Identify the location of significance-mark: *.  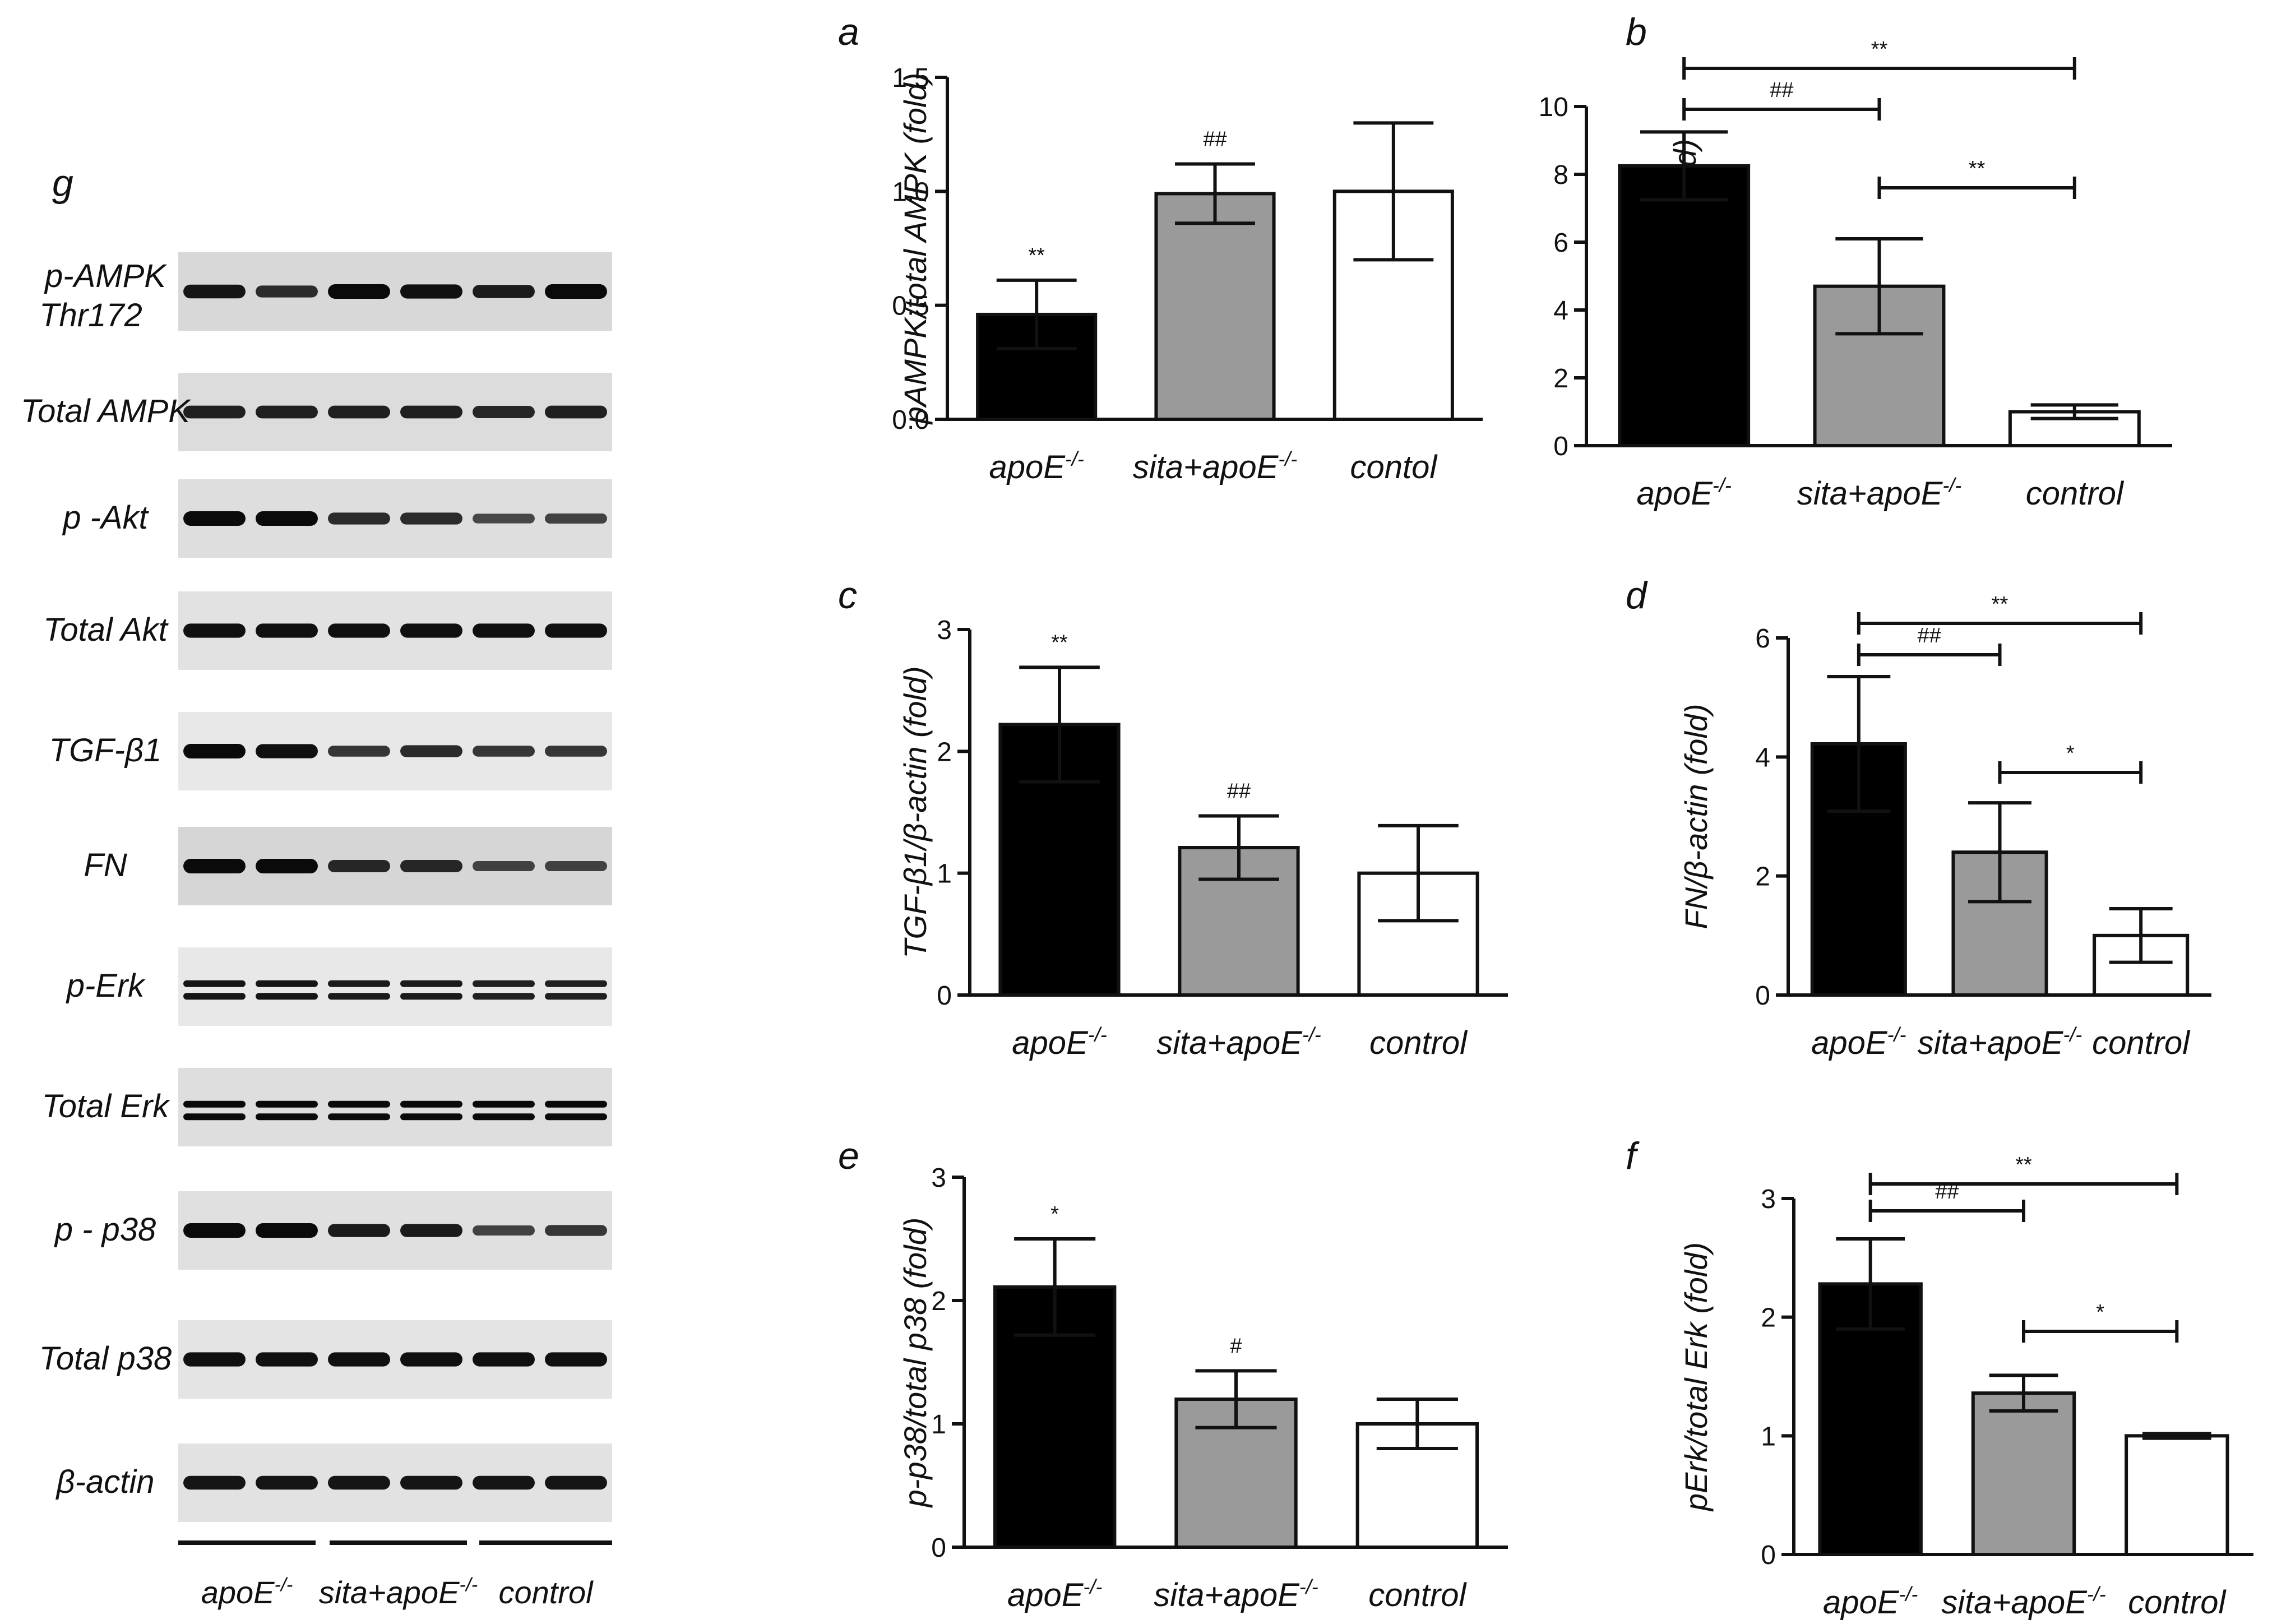
(1054, 1214).